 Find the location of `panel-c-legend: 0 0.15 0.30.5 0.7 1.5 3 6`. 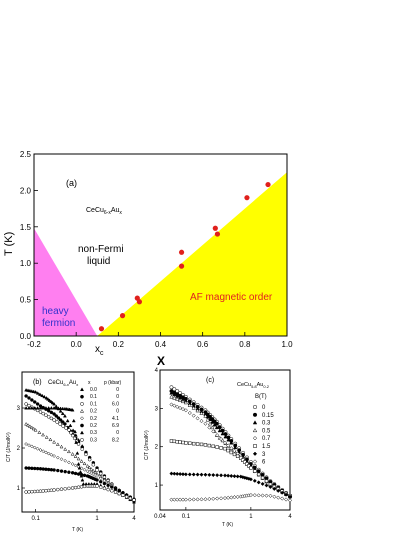

panel-c-legend: 0 0.15 0.30.5 0.7 1.5 3 6 is located at coordinates (263, 435).